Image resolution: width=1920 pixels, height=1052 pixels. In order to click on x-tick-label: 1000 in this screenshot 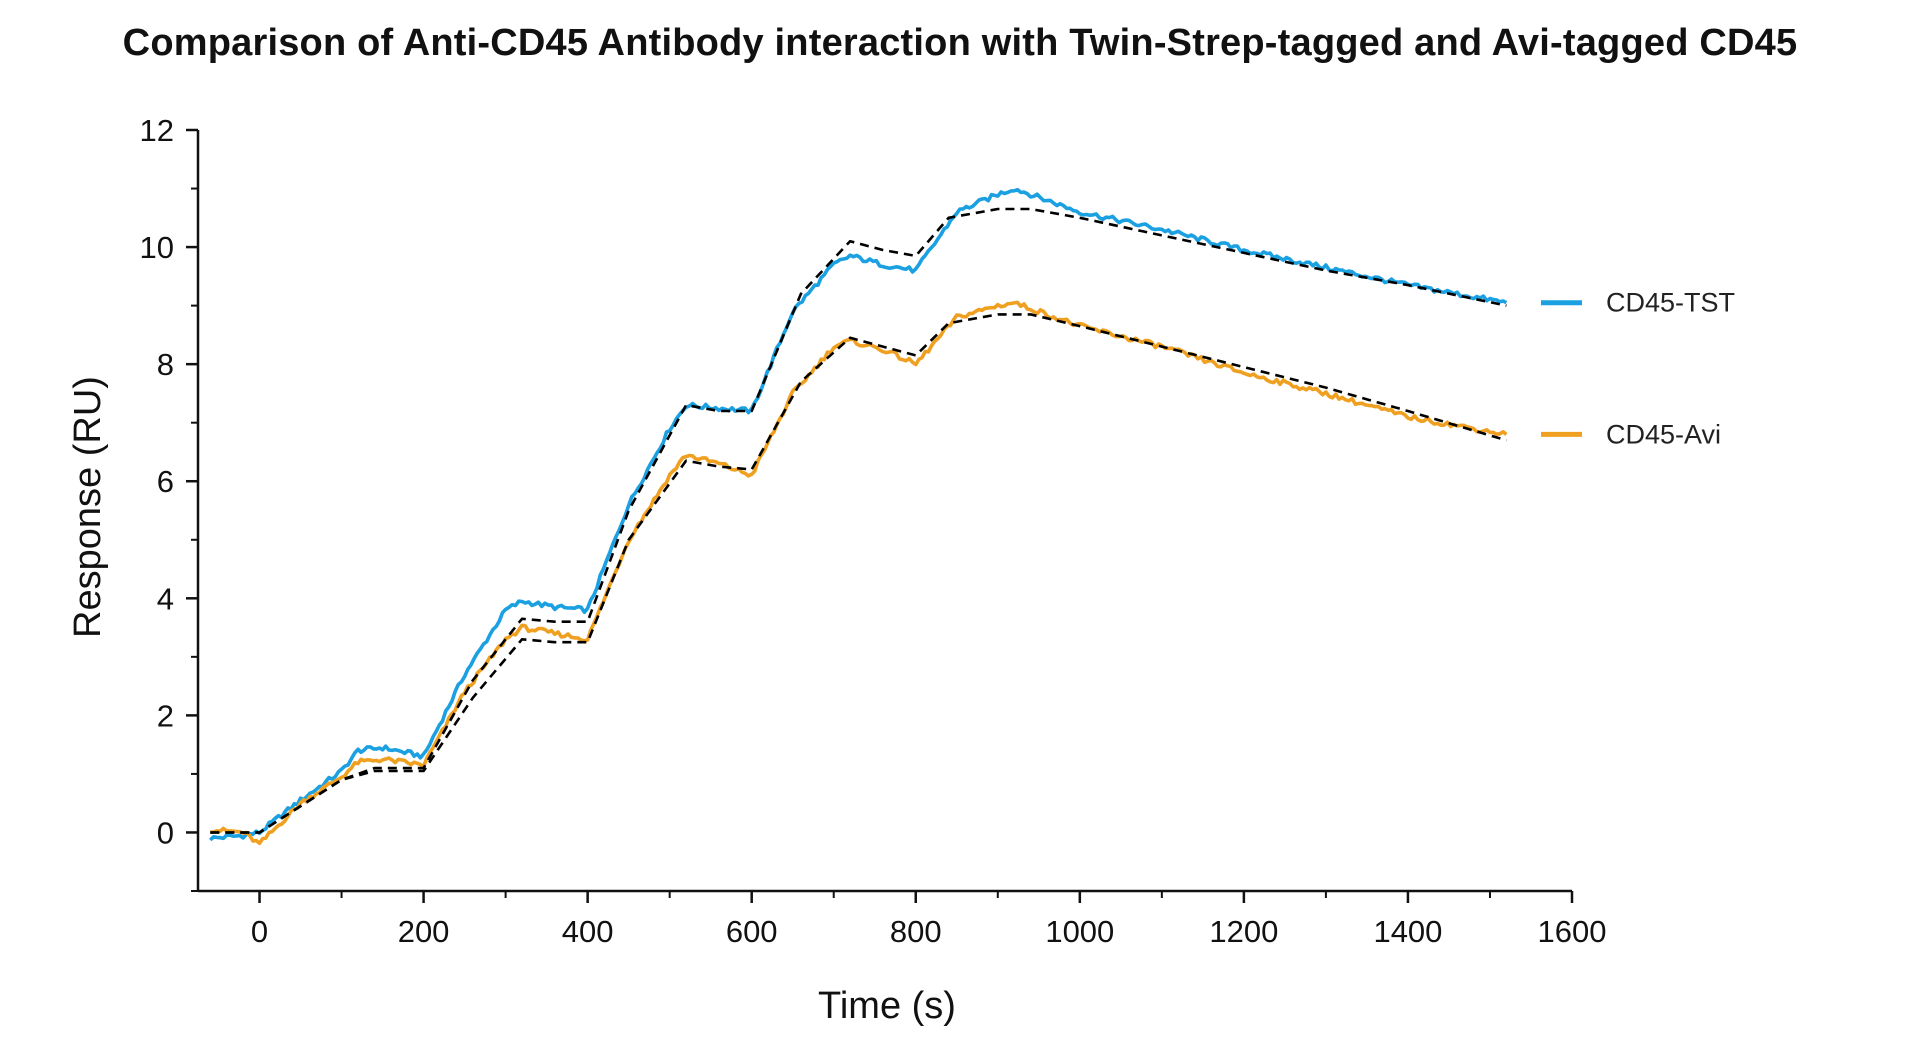, I will do `click(1079, 931)`.